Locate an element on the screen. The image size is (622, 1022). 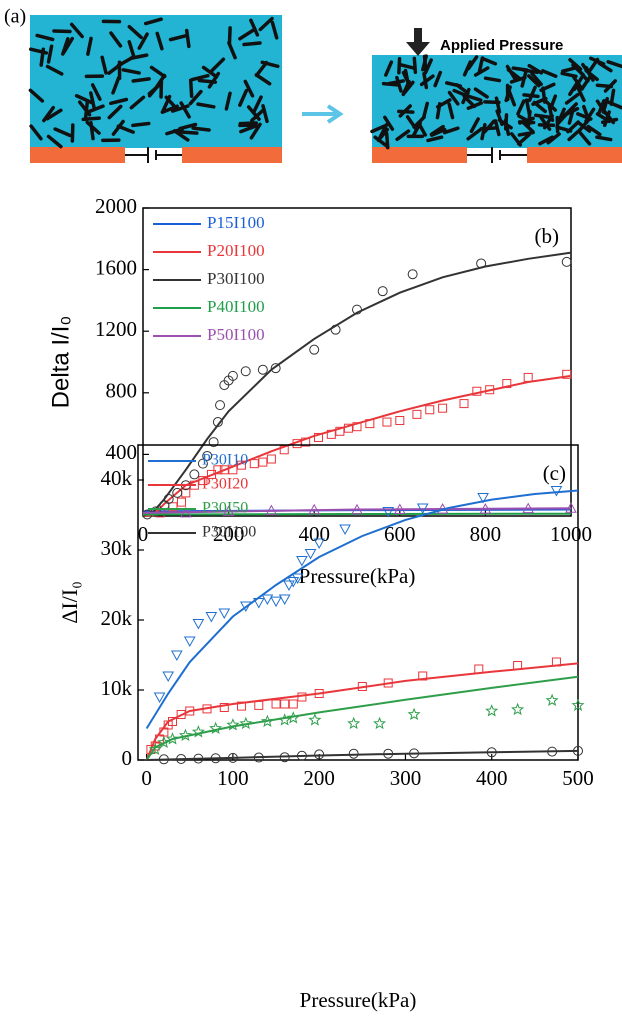
x-tick-label: 100 is located at coordinates (233, 778).